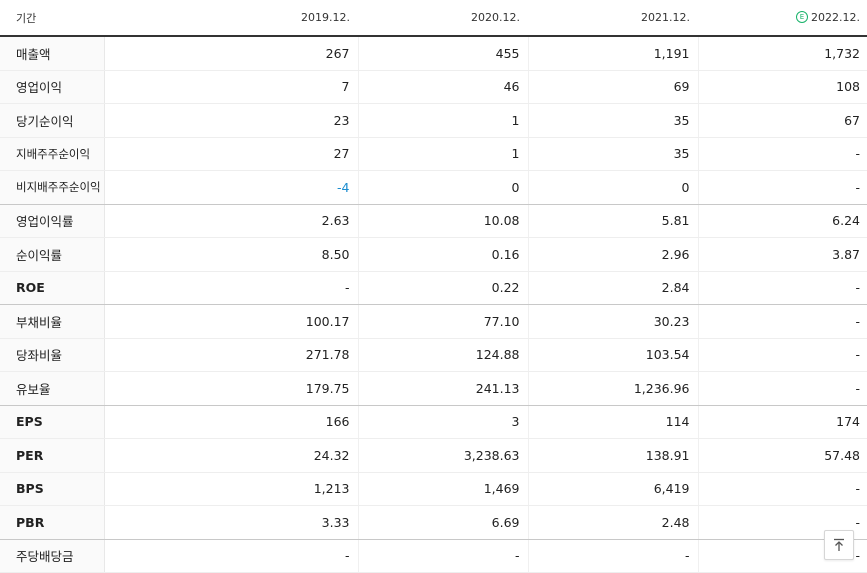 This screenshot has width=867, height=573. What do you see at coordinates (230, 53) in the screenshot?
I see `cell-value: 267` at bounding box center [230, 53].